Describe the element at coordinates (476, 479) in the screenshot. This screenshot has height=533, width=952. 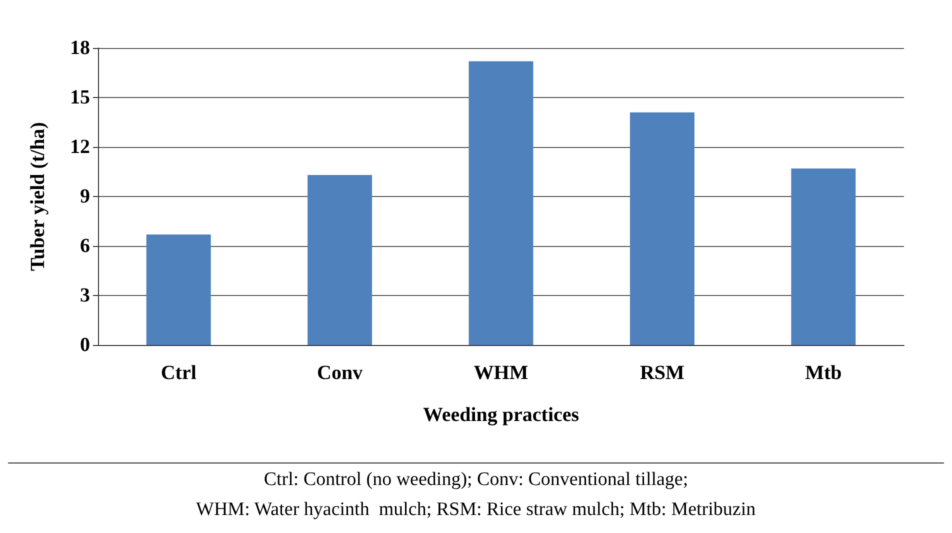
I see `text: Ctrl: Control (no weeding); Conv: Conventional tillage;` at that location.